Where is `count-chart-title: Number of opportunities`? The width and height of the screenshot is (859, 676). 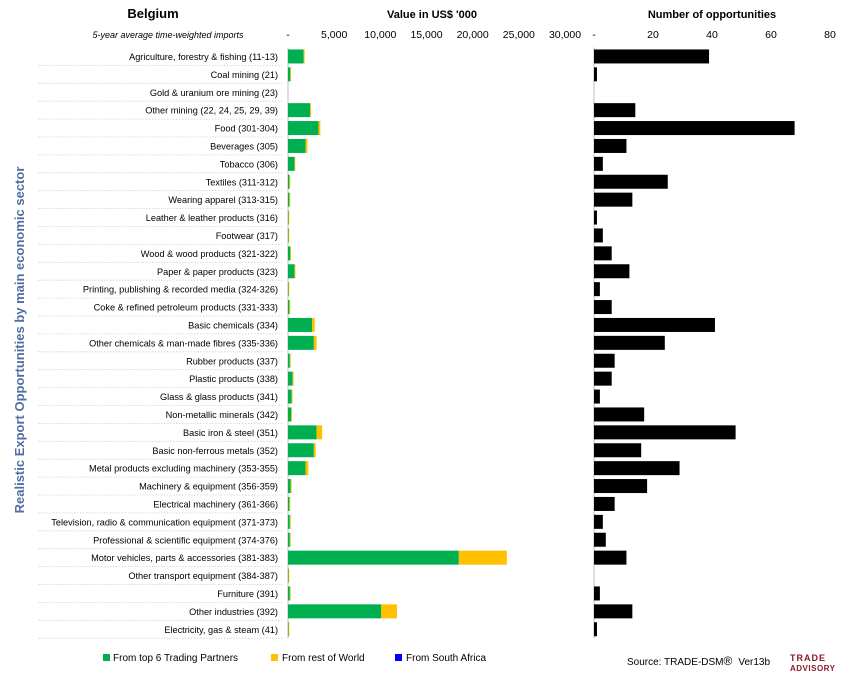 count-chart-title: Number of opportunities is located at coordinates (712, 15).